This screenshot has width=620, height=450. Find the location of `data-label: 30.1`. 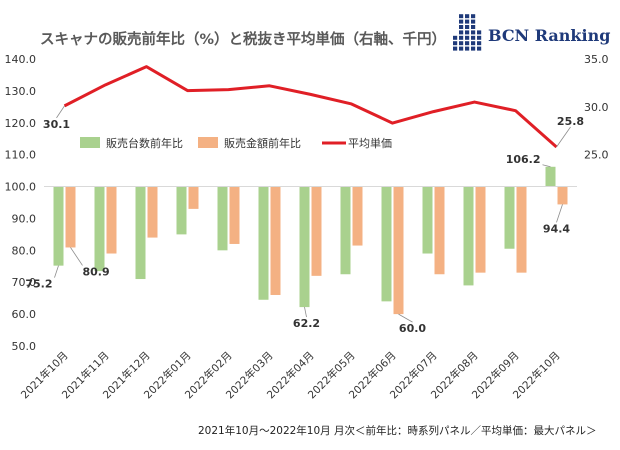

data-label: 30.1 is located at coordinates (56, 124).